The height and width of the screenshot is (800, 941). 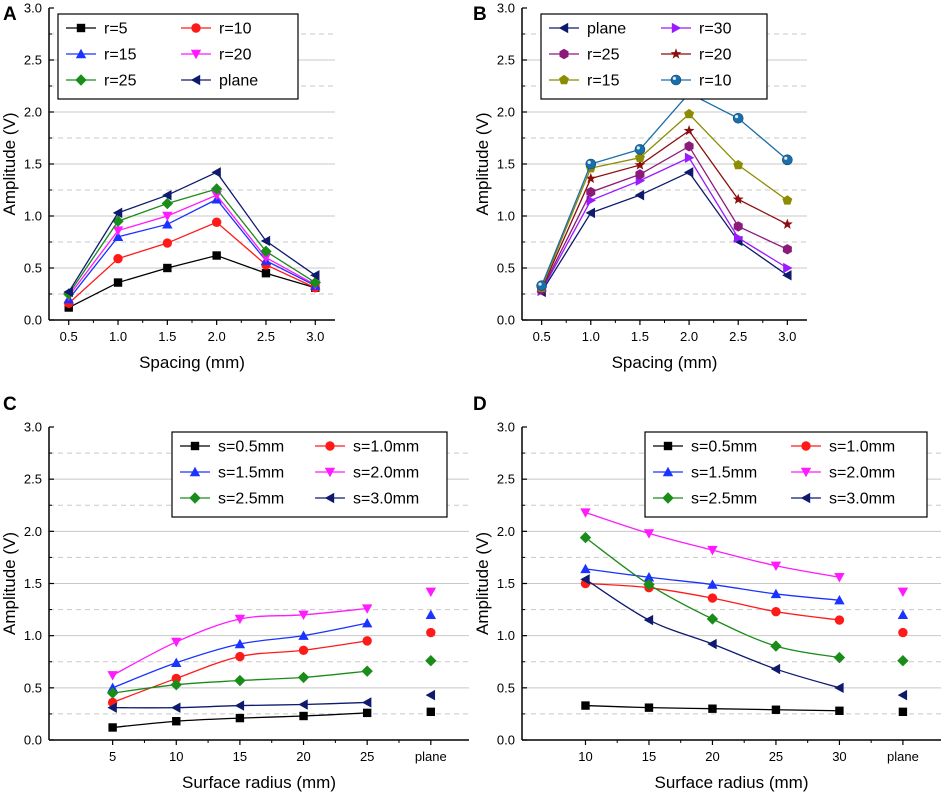 I want to click on legend-box, so click(x=178, y=56).